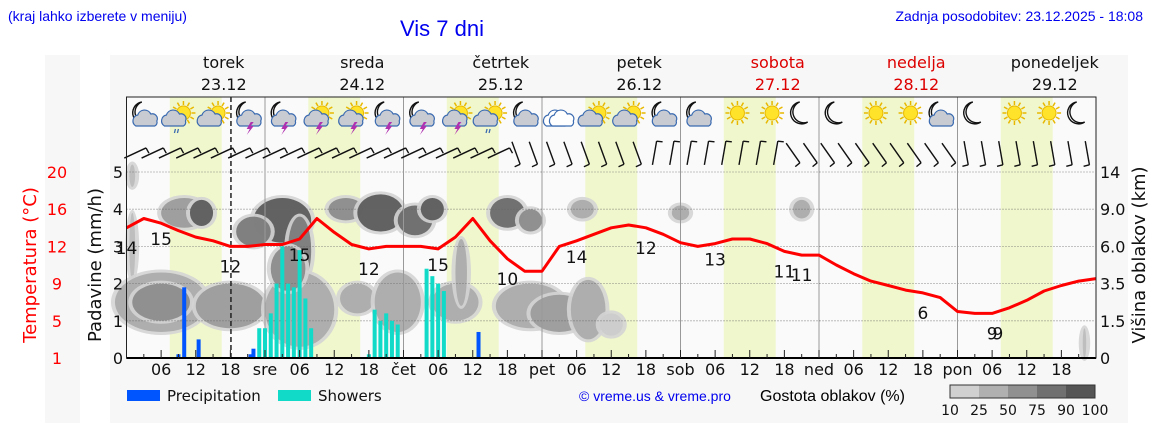  I want to click on region-hint-link: (kraj lahko izberete v meniju), so click(97, 16).